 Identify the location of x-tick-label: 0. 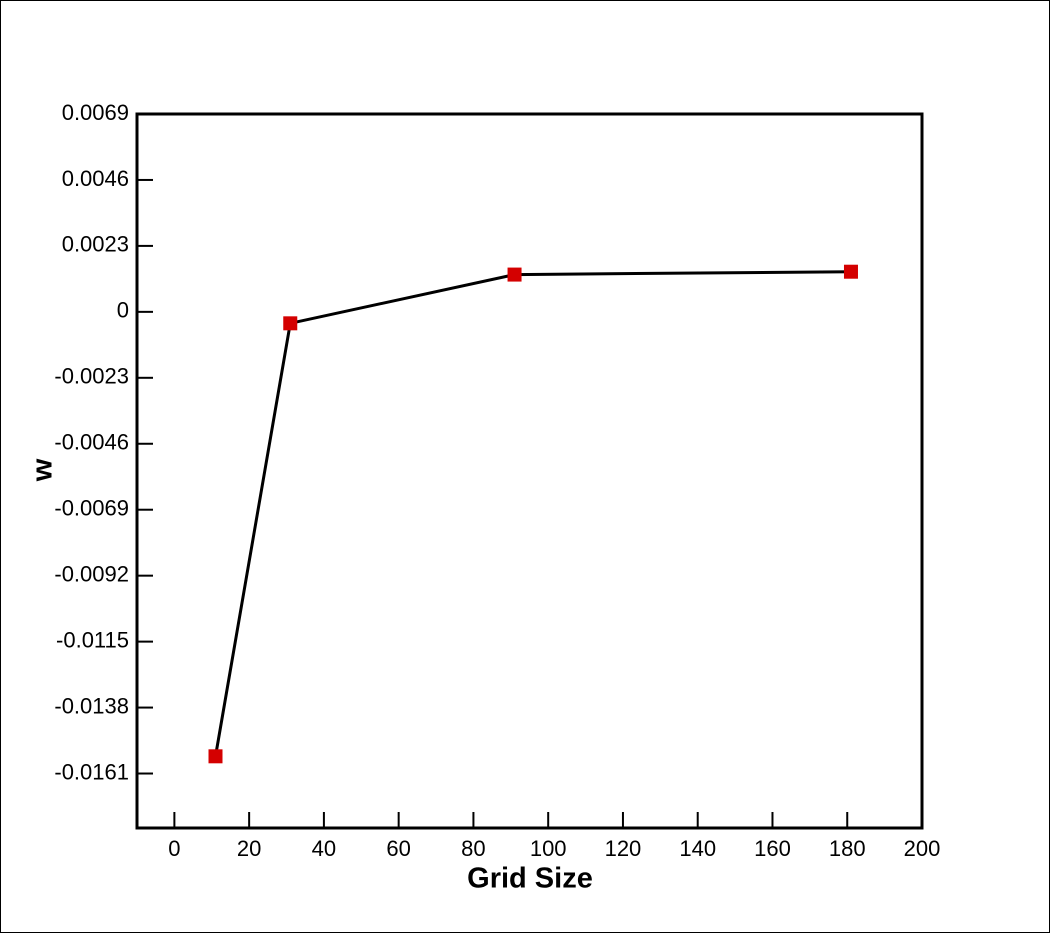
(174, 848).